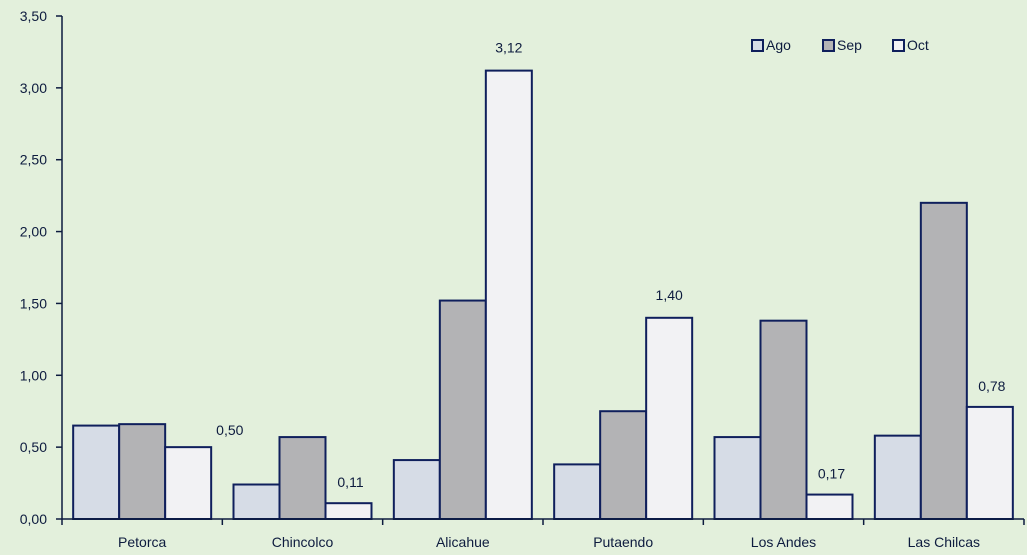  I want to click on legend-label: Ago, so click(778, 45).